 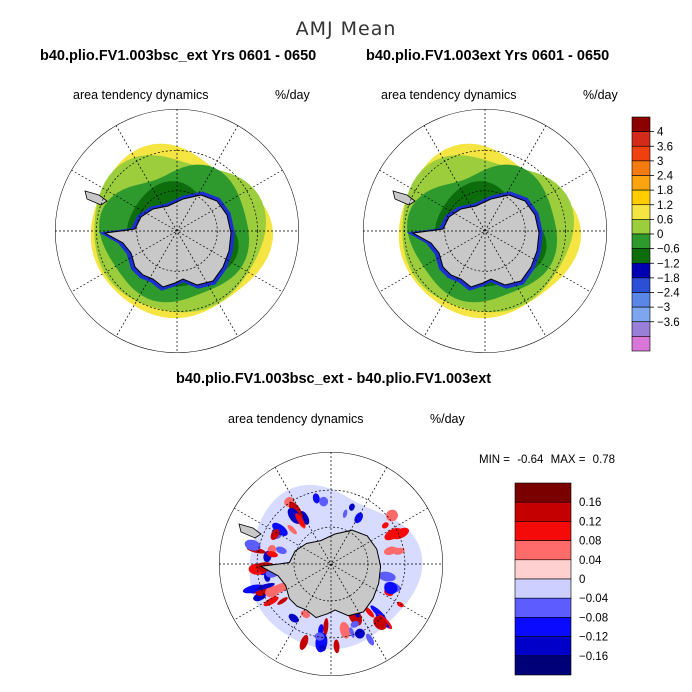 What do you see at coordinates (604, 460) in the screenshot?
I see `max-value: 0.78` at bounding box center [604, 460].